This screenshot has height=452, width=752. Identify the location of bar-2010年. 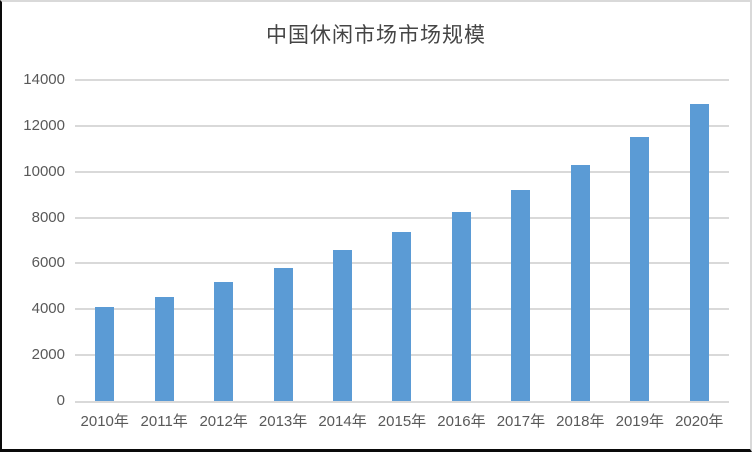
(105, 354).